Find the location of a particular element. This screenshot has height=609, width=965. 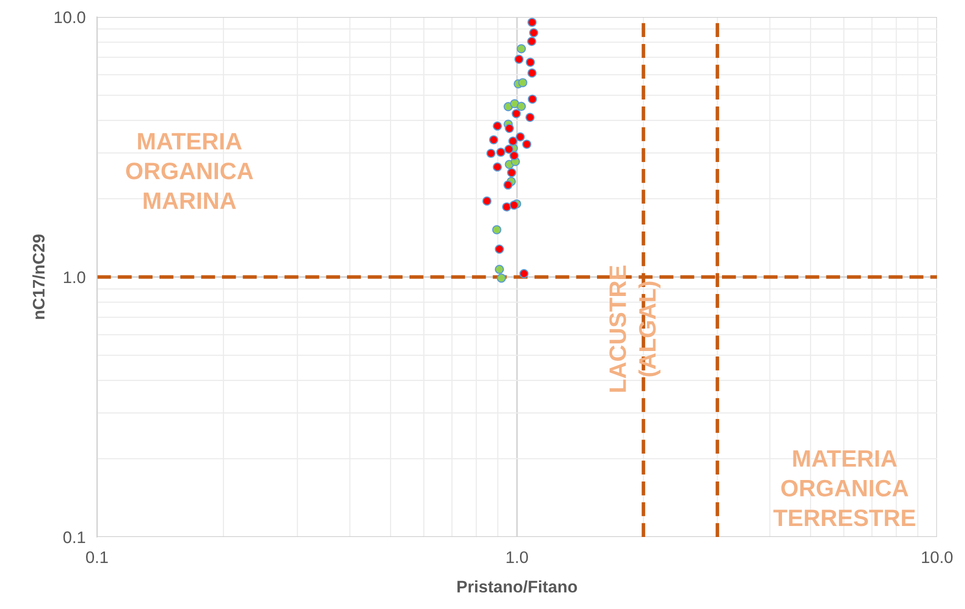

y-tick-label: 10.0 is located at coordinates (70, 17).